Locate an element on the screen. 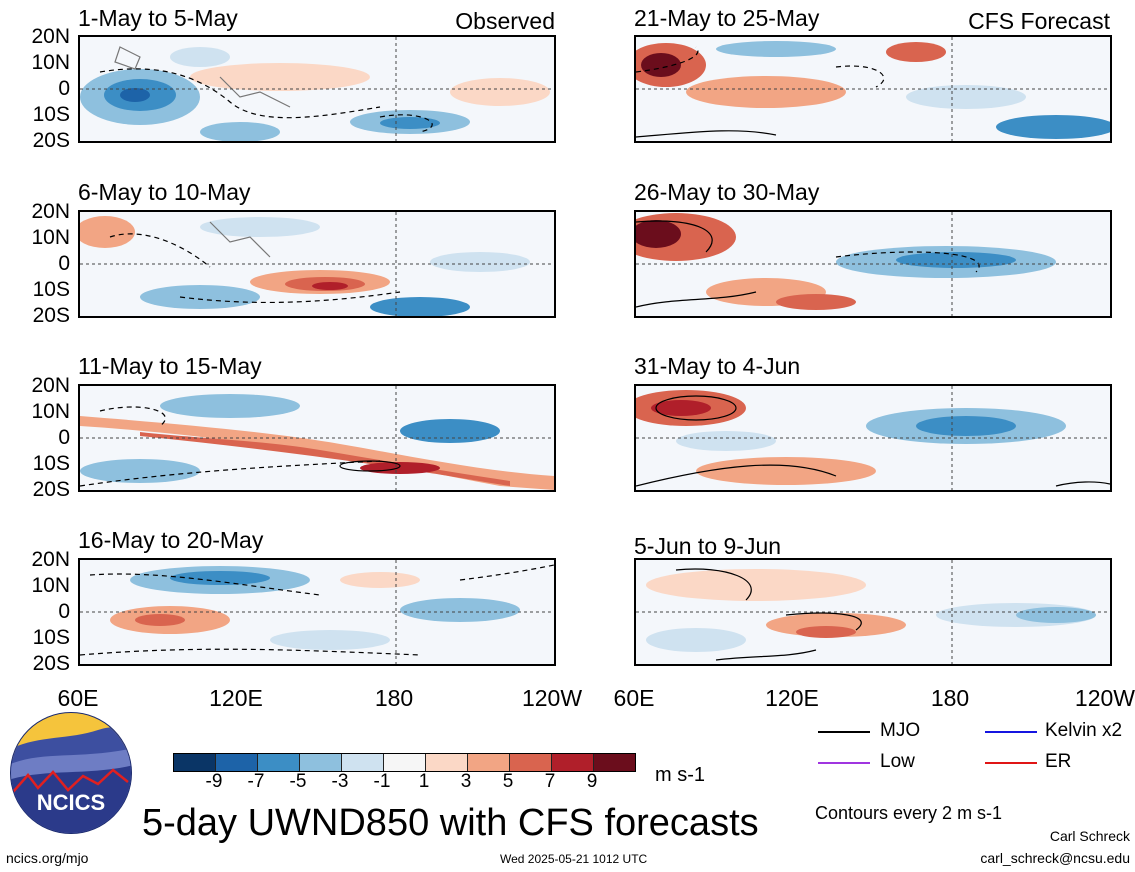 This screenshot has height=872, width=1135. colorbar-label: 1 is located at coordinates (424, 781).